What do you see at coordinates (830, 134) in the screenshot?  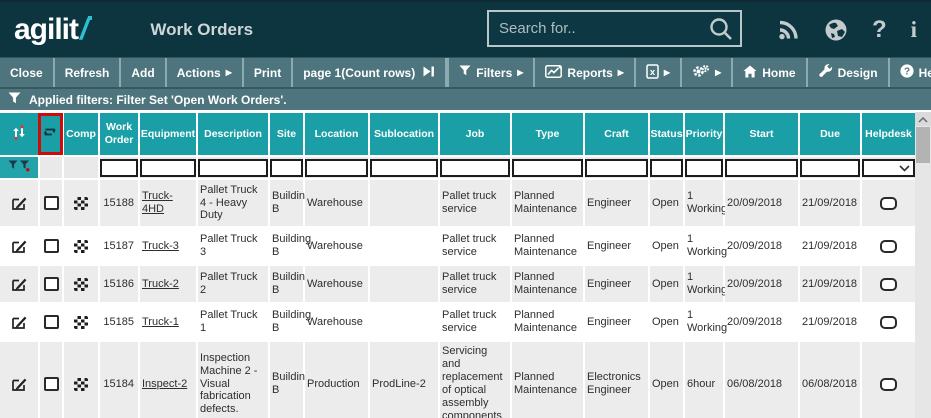 I see `column-header-due: Due` at bounding box center [830, 134].